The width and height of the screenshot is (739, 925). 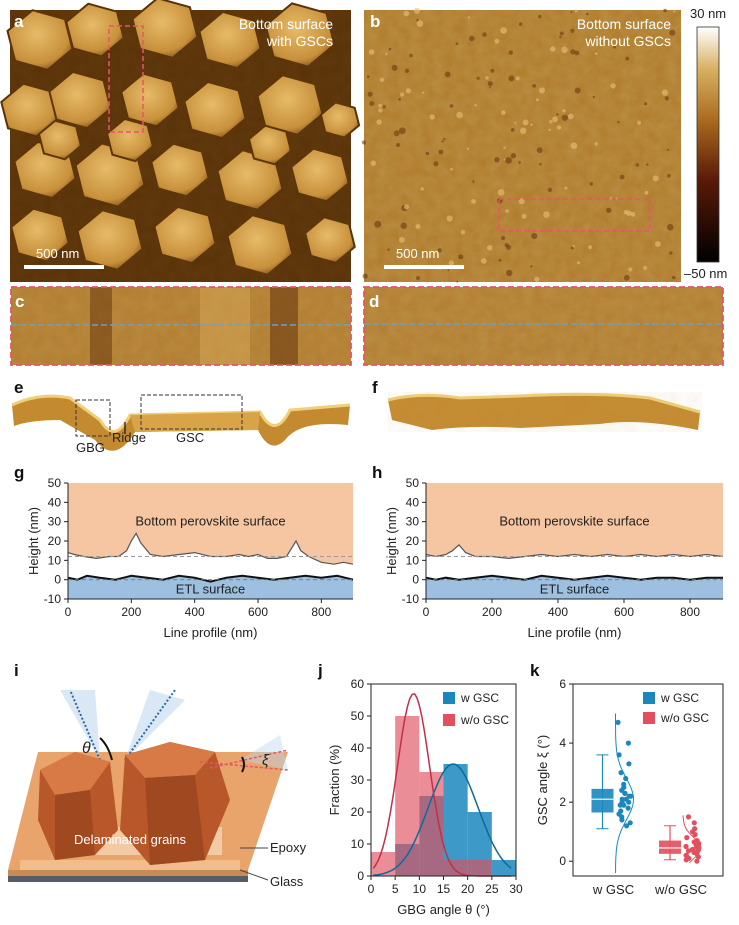 What do you see at coordinates (93, 418) in the screenshot?
I see `gbg-box` at bounding box center [93, 418].